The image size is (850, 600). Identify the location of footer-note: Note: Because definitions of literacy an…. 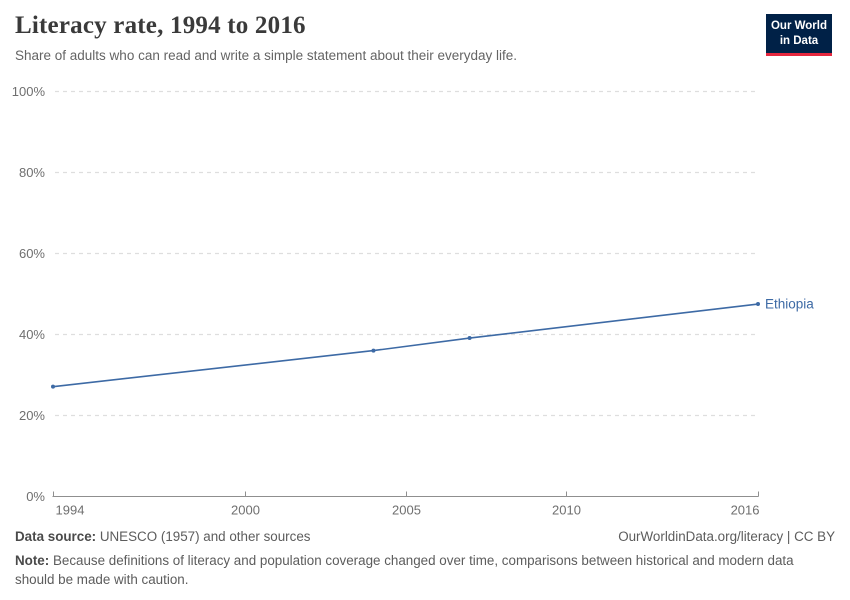
(421, 570).